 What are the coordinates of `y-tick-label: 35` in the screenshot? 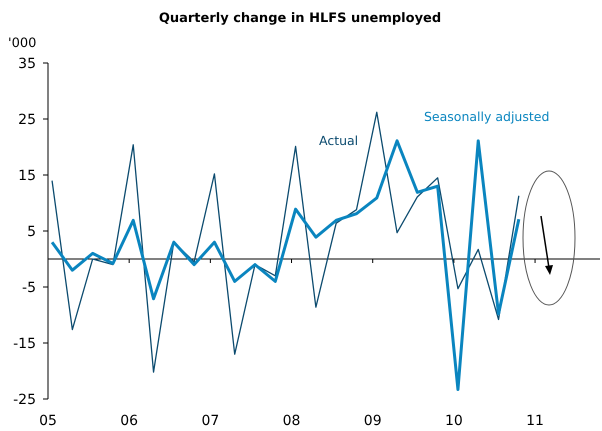 It's located at (27, 64).